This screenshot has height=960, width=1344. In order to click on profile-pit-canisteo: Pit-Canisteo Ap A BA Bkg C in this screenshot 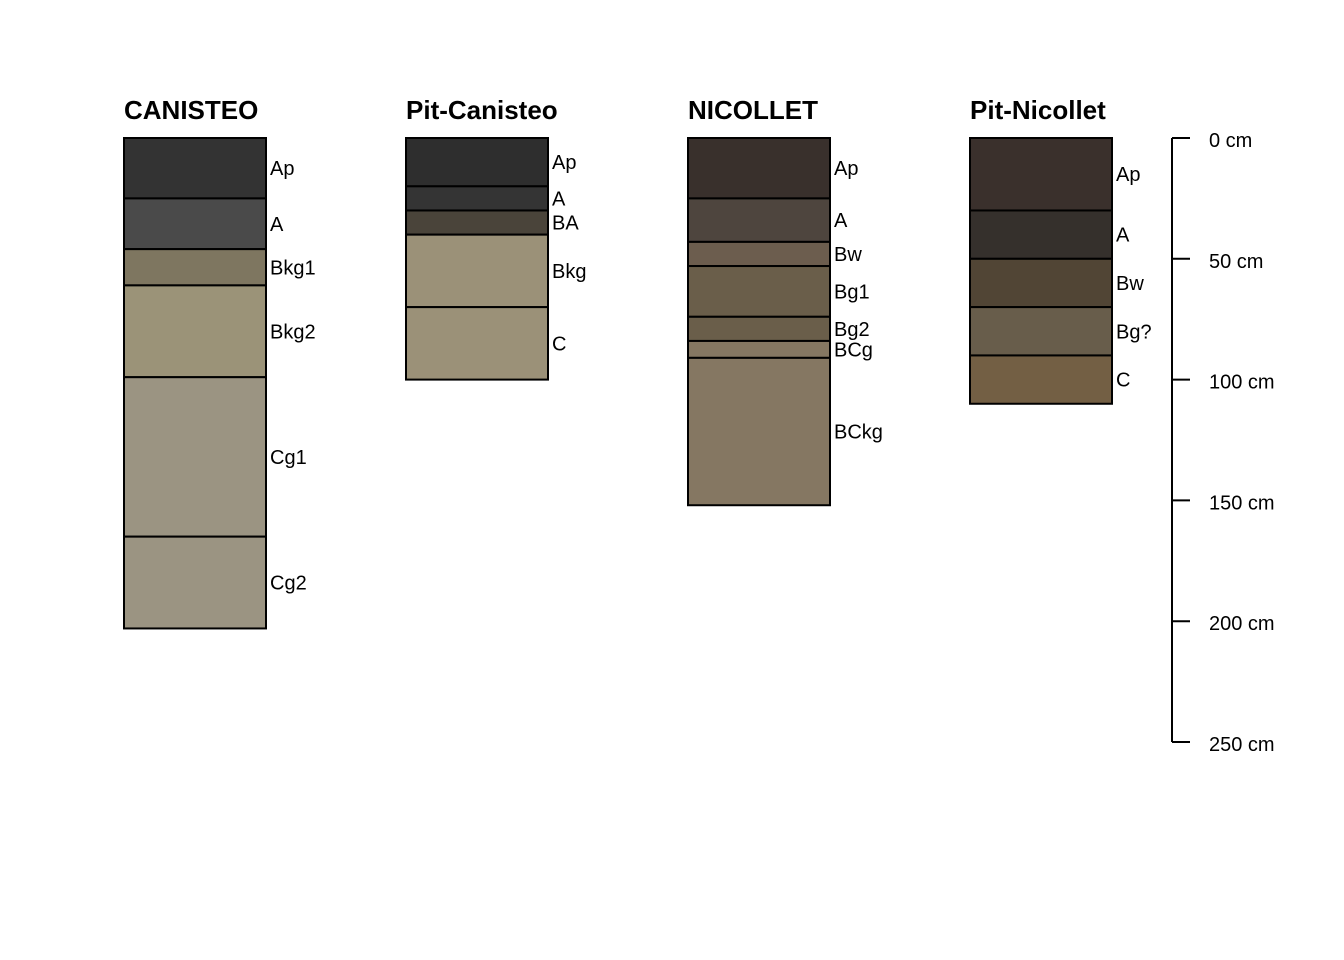, I will do `click(495, 238)`.